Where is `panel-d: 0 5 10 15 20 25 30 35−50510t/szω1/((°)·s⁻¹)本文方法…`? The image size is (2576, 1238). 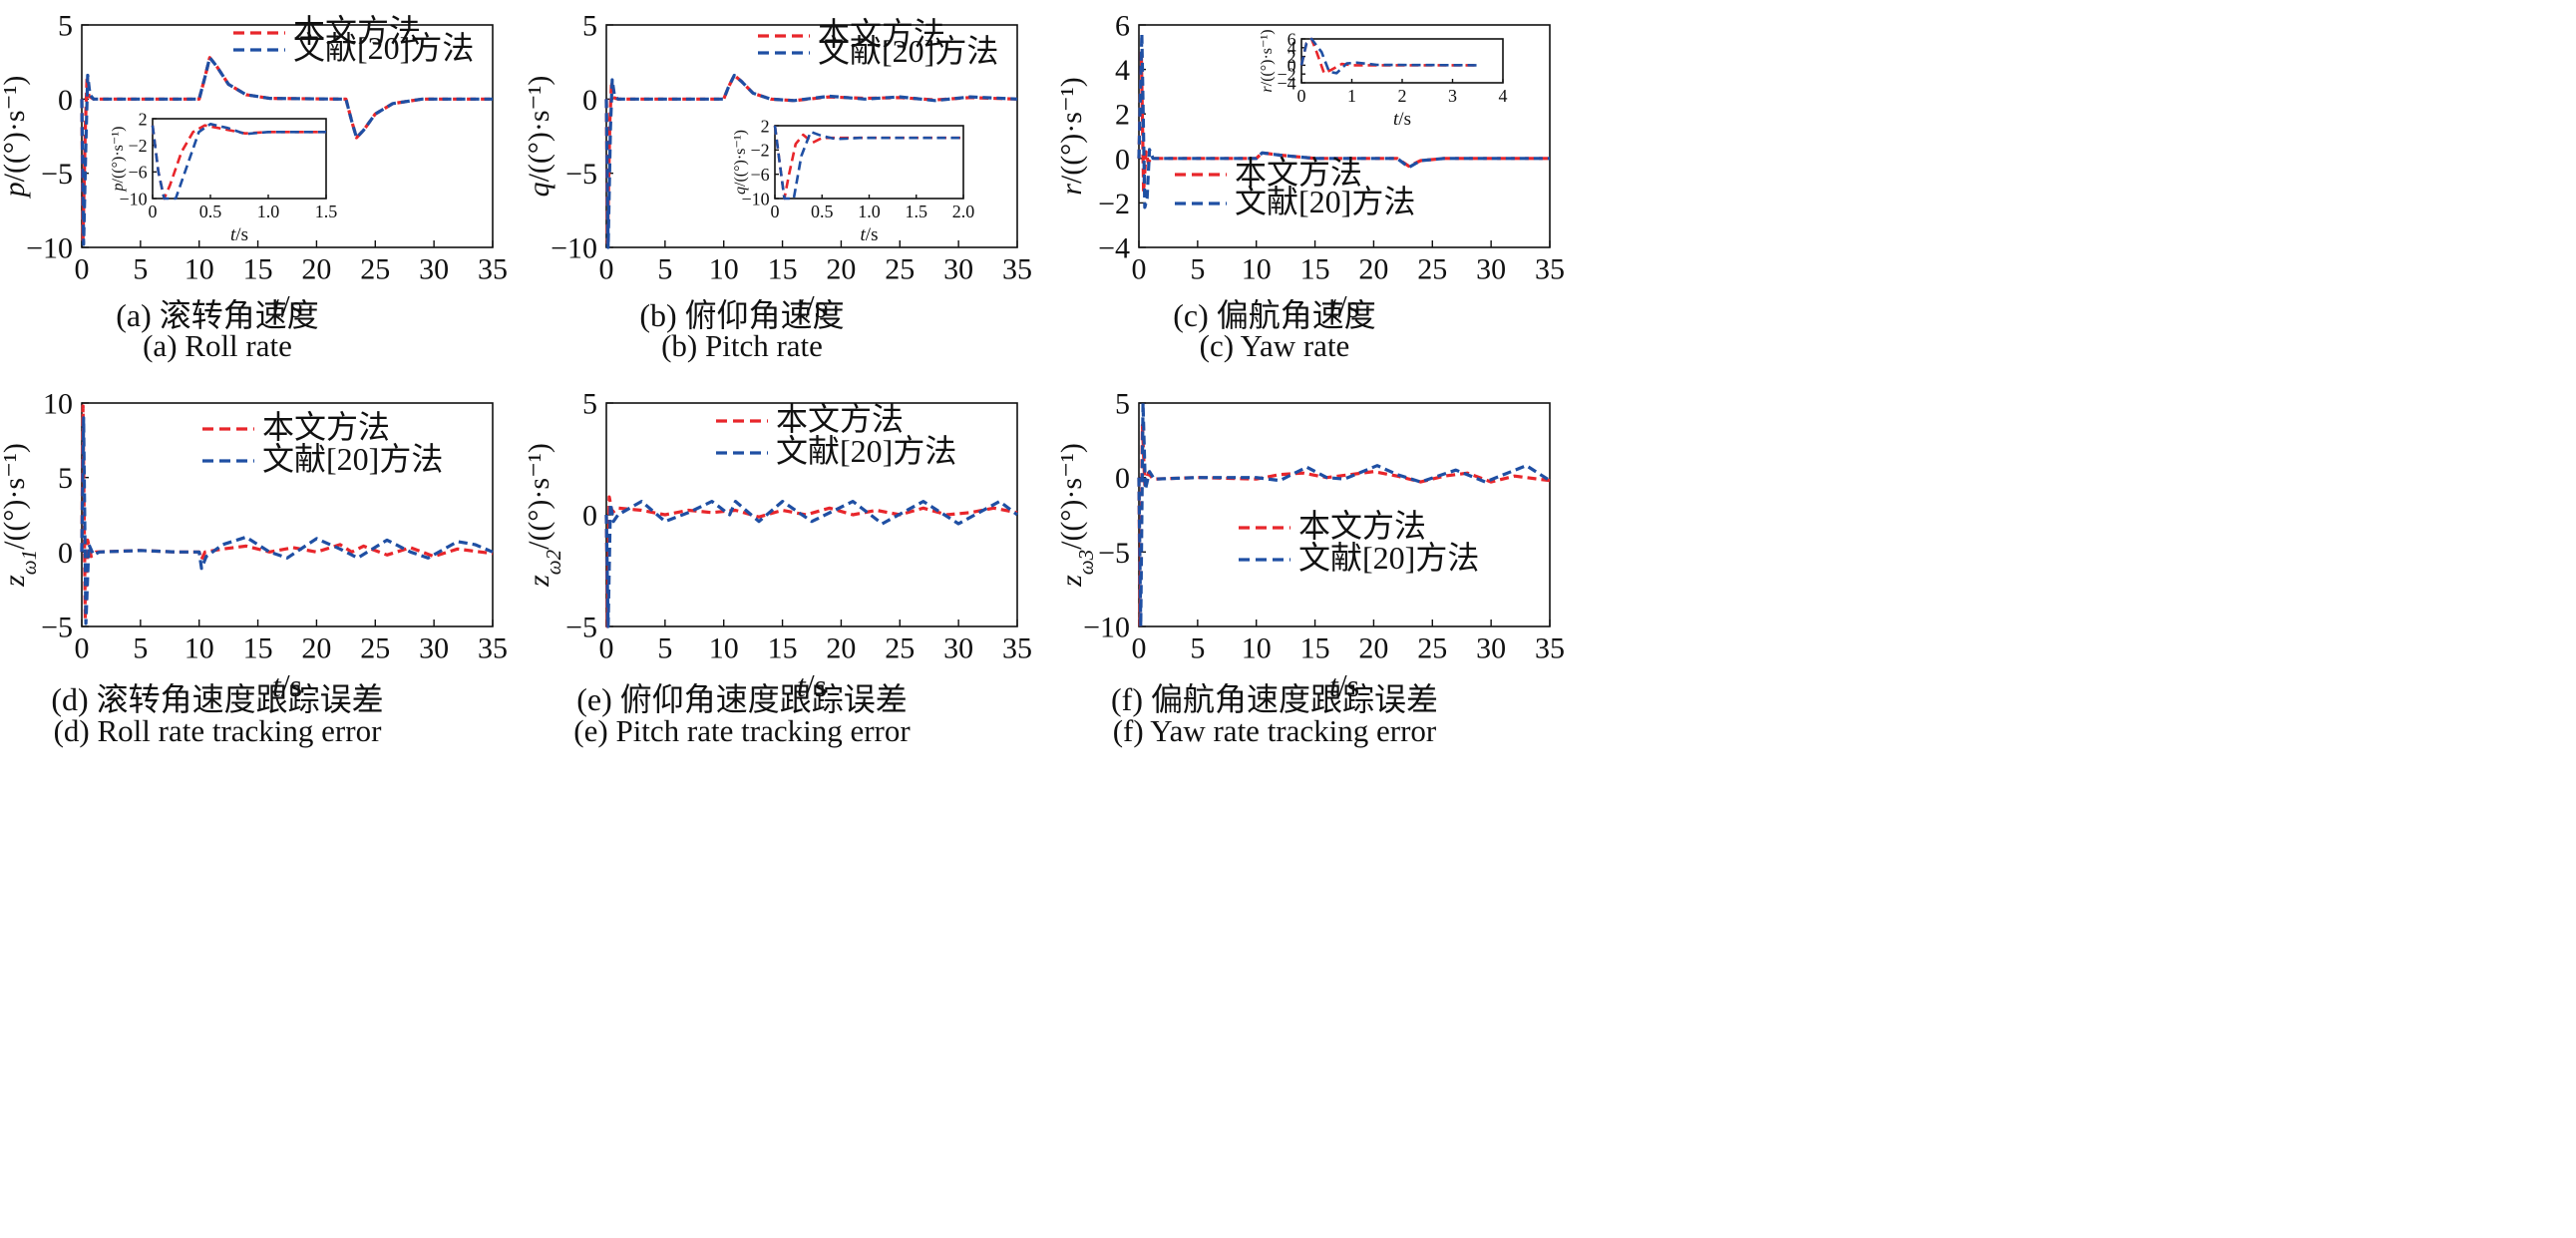 panel-d: 0 5 10 15 20 25 30 35−50510t/szω1/((°)·s⁻¹)本文方法… is located at coordinates (254, 569).